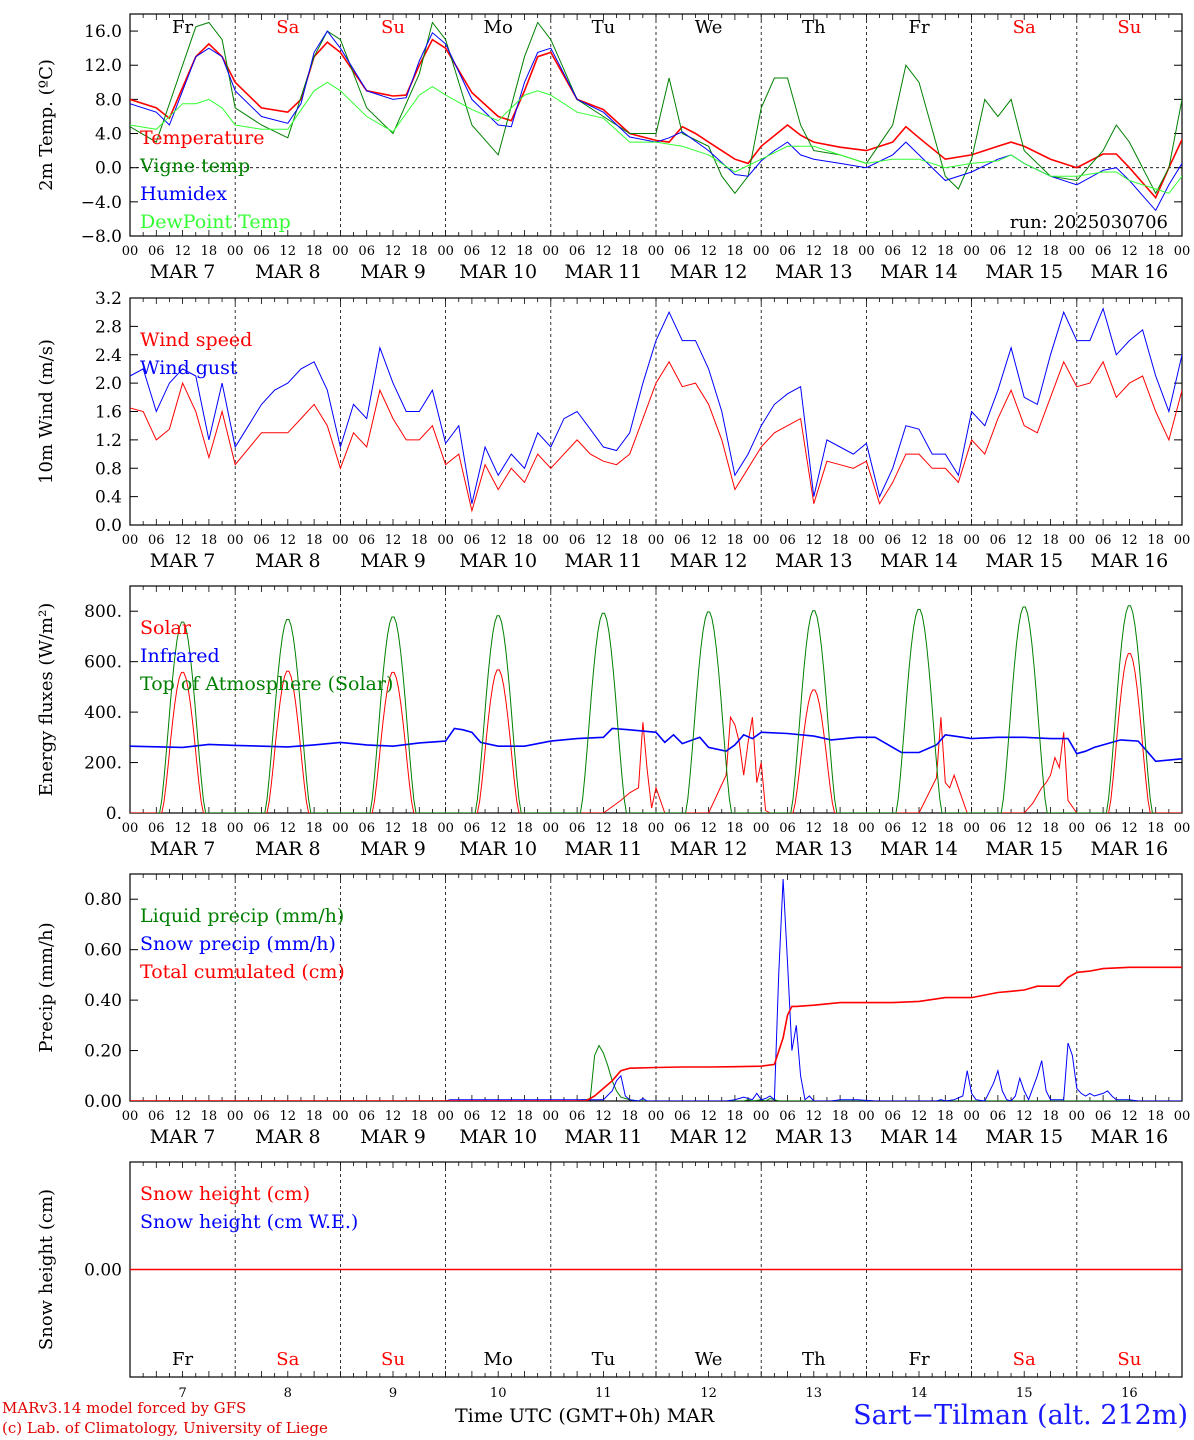 This screenshot has width=1194, height=1440. I want to click on date-label: MAR 11, so click(604, 561).